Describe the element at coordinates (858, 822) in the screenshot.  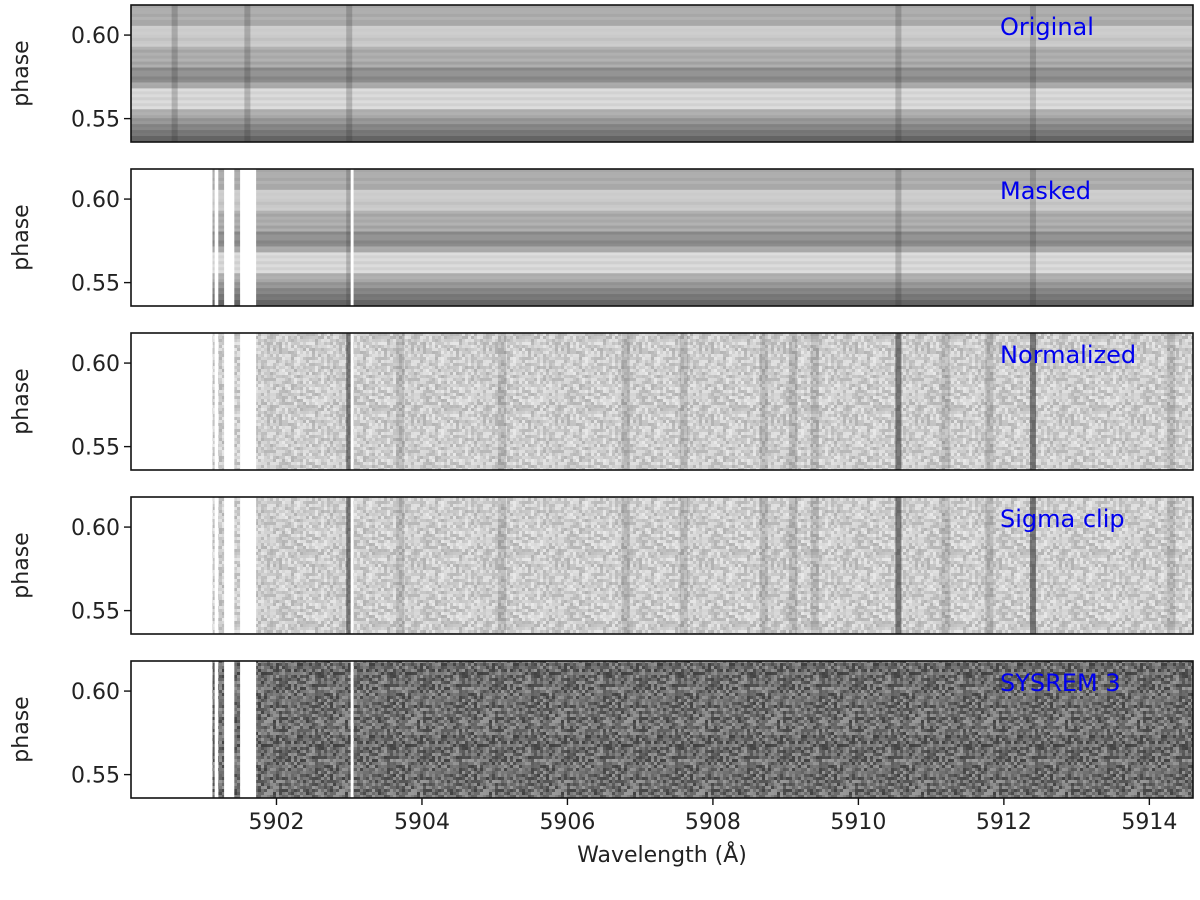
I see `x-tick-label: 5910` at that location.